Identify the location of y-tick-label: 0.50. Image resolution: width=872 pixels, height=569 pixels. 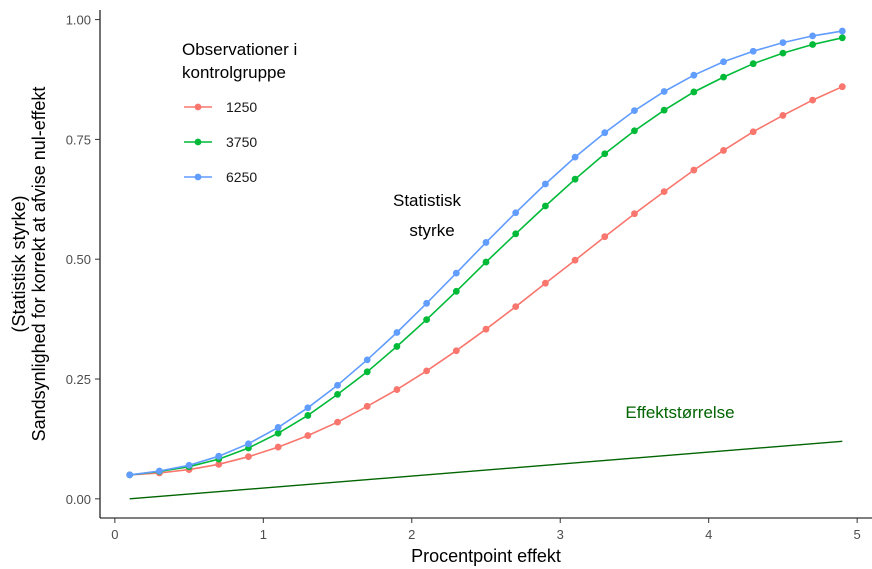
(78, 259).